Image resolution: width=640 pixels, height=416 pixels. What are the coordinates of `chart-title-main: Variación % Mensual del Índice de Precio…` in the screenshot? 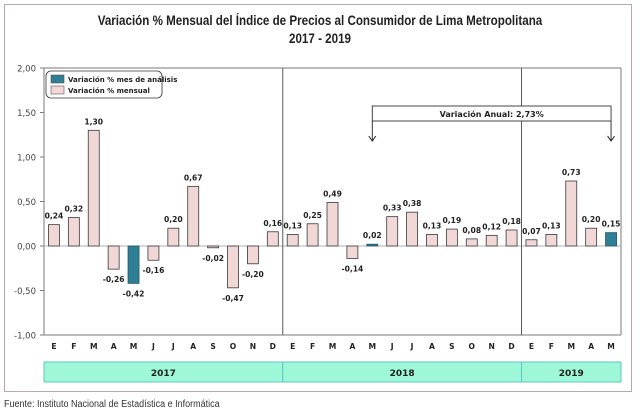 It's located at (320, 20).